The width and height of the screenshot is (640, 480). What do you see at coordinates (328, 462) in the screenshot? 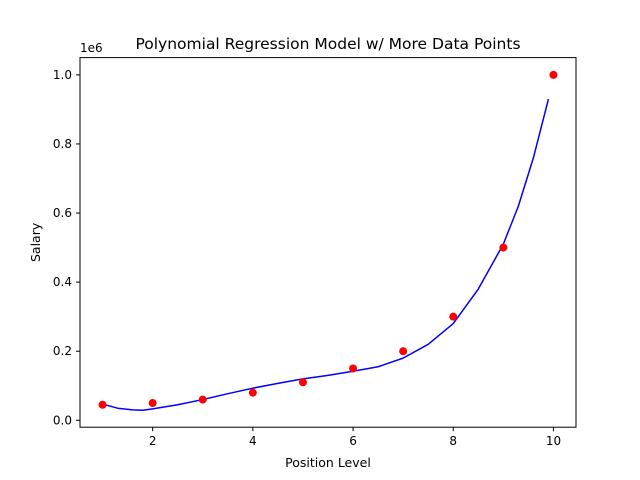
I see `x-axis-label: Position Level` at bounding box center [328, 462].